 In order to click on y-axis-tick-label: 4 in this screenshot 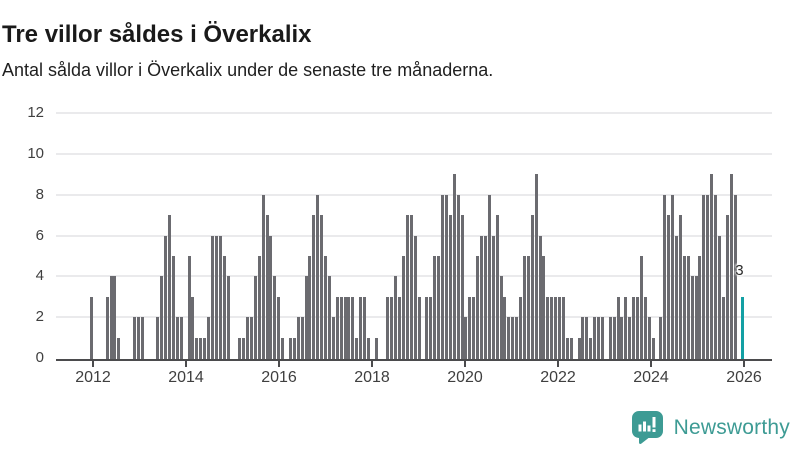, I will do `click(39, 276)`.